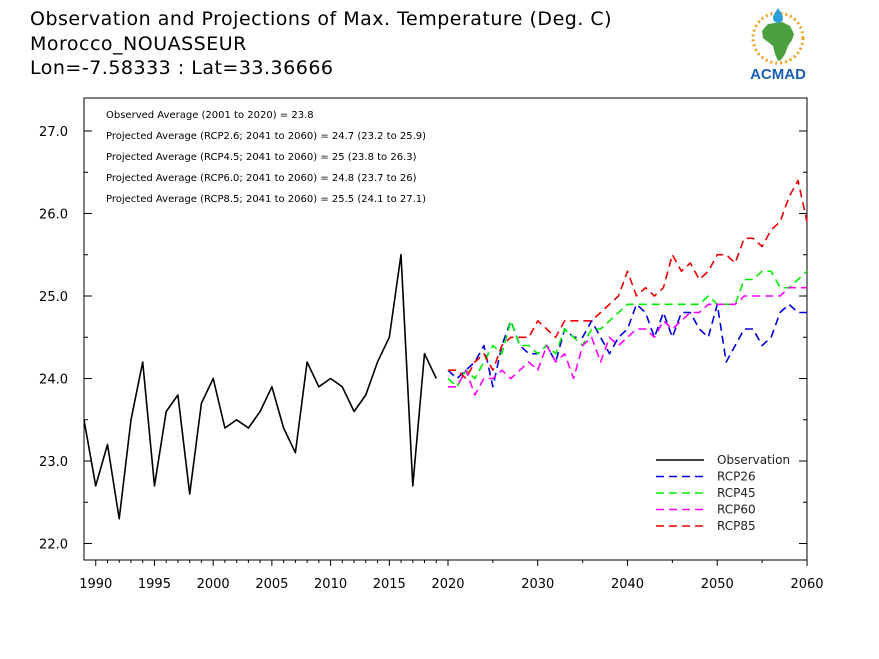  Describe the element at coordinates (213, 584) in the screenshot. I see `x-tick-label: 2000` at that location.